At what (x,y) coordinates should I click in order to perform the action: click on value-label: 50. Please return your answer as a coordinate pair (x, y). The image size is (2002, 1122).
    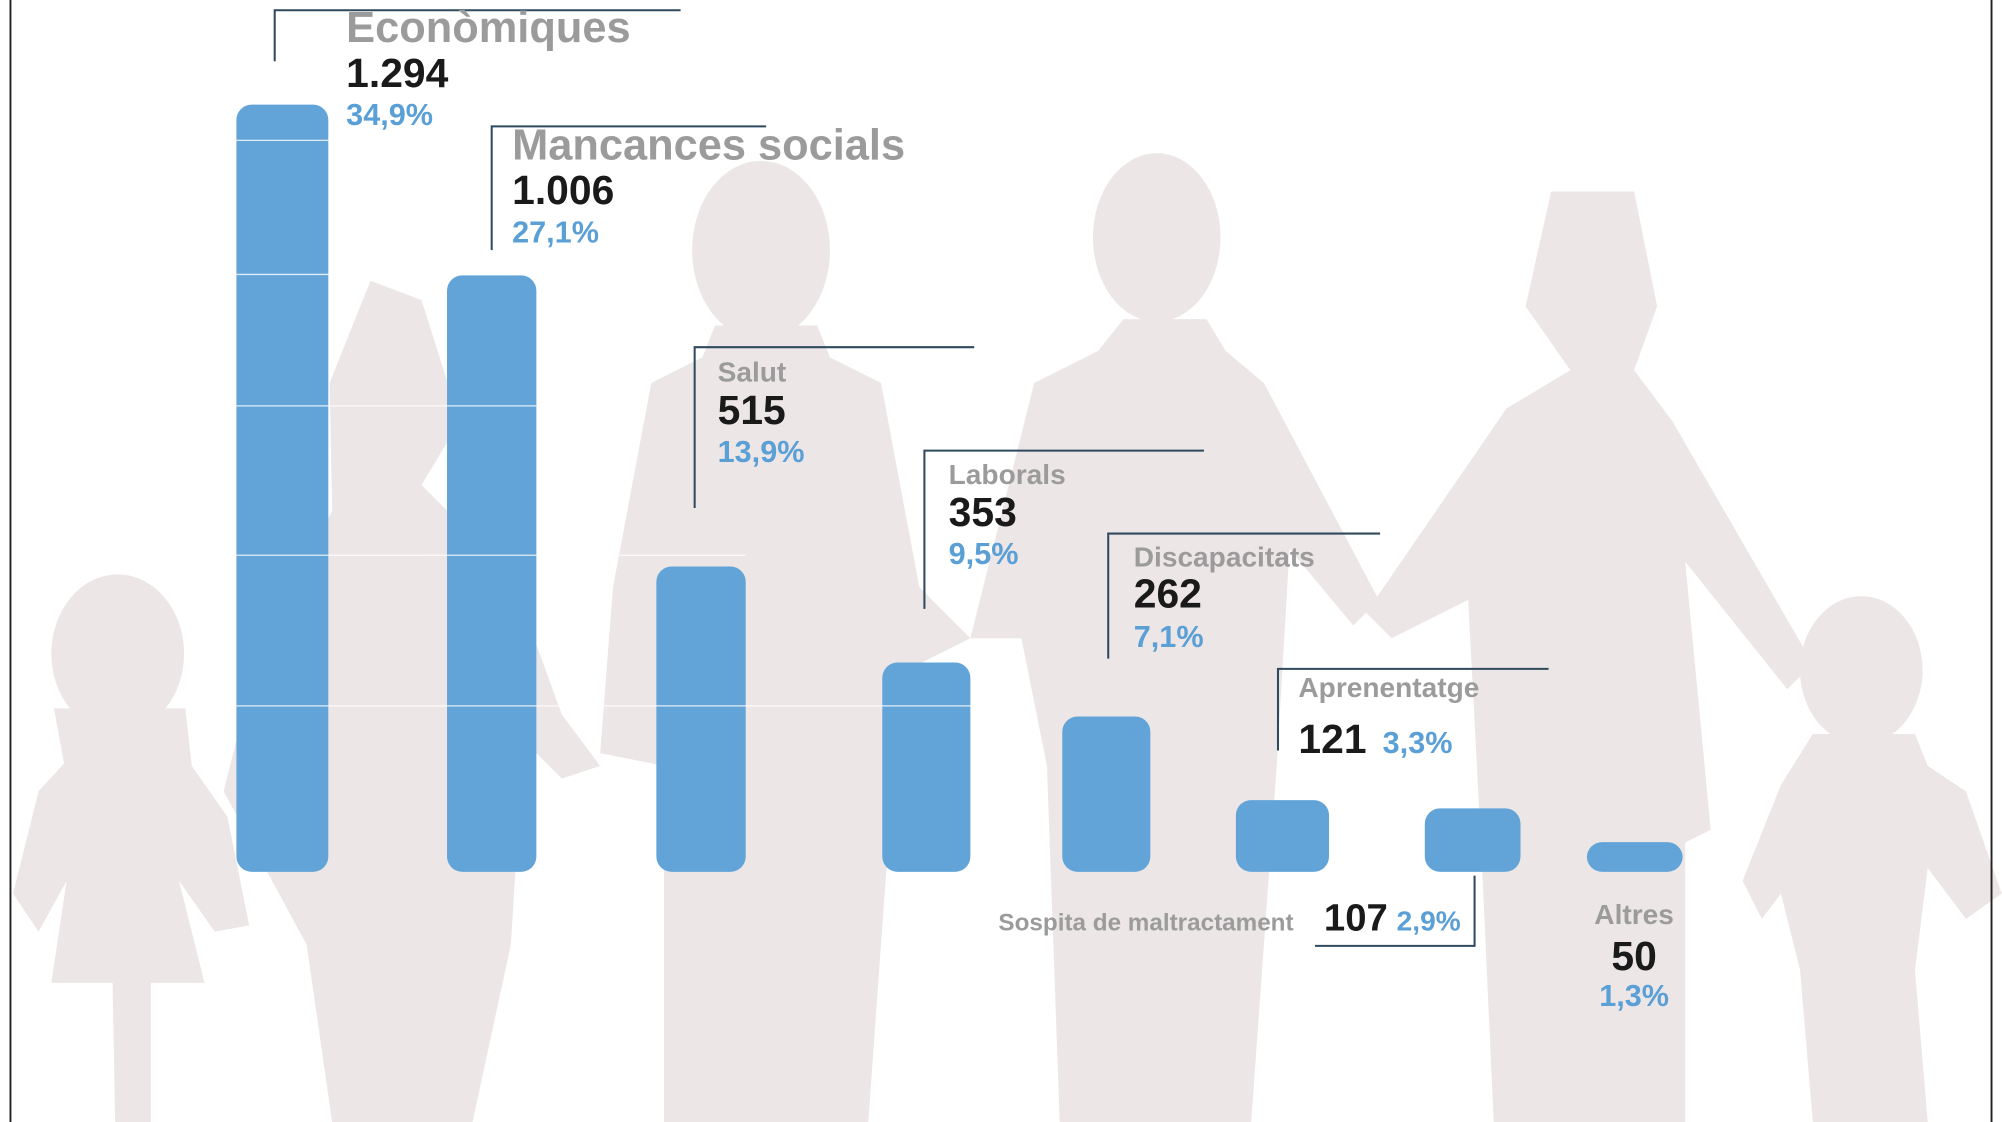
    Looking at the image, I should click on (1633, 956).